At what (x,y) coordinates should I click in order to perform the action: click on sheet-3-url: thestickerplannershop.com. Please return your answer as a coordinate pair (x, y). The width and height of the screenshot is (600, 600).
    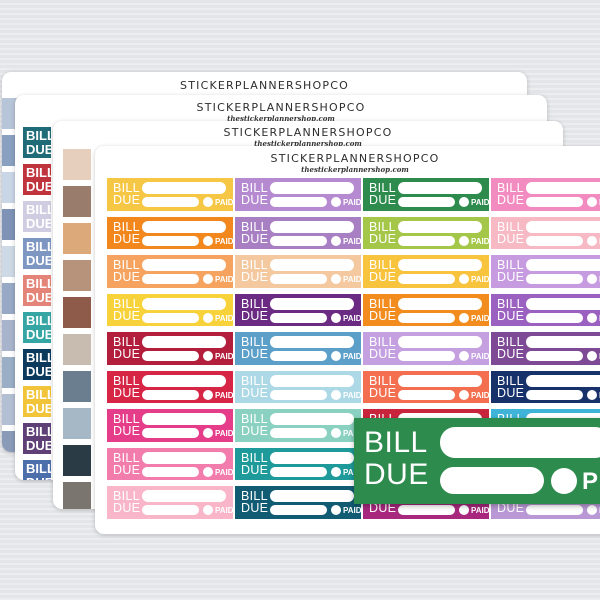
    Looking at the image, I should click on (308, 143).